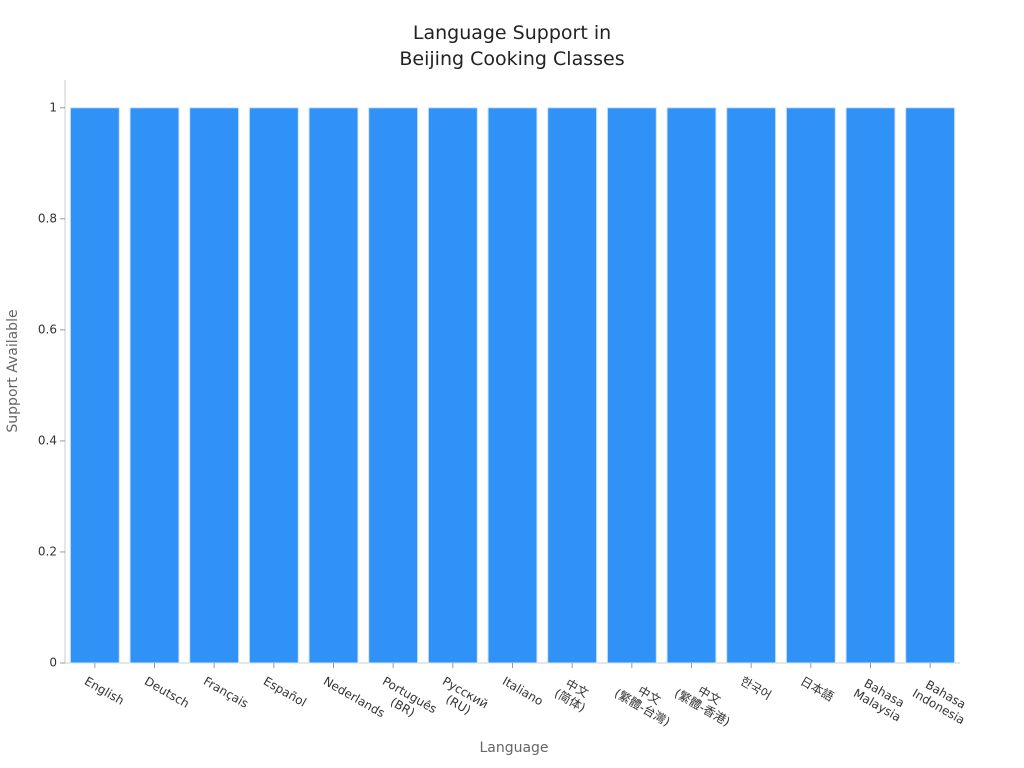  I want to click on x-axis-label: Language, so click(514, 748).